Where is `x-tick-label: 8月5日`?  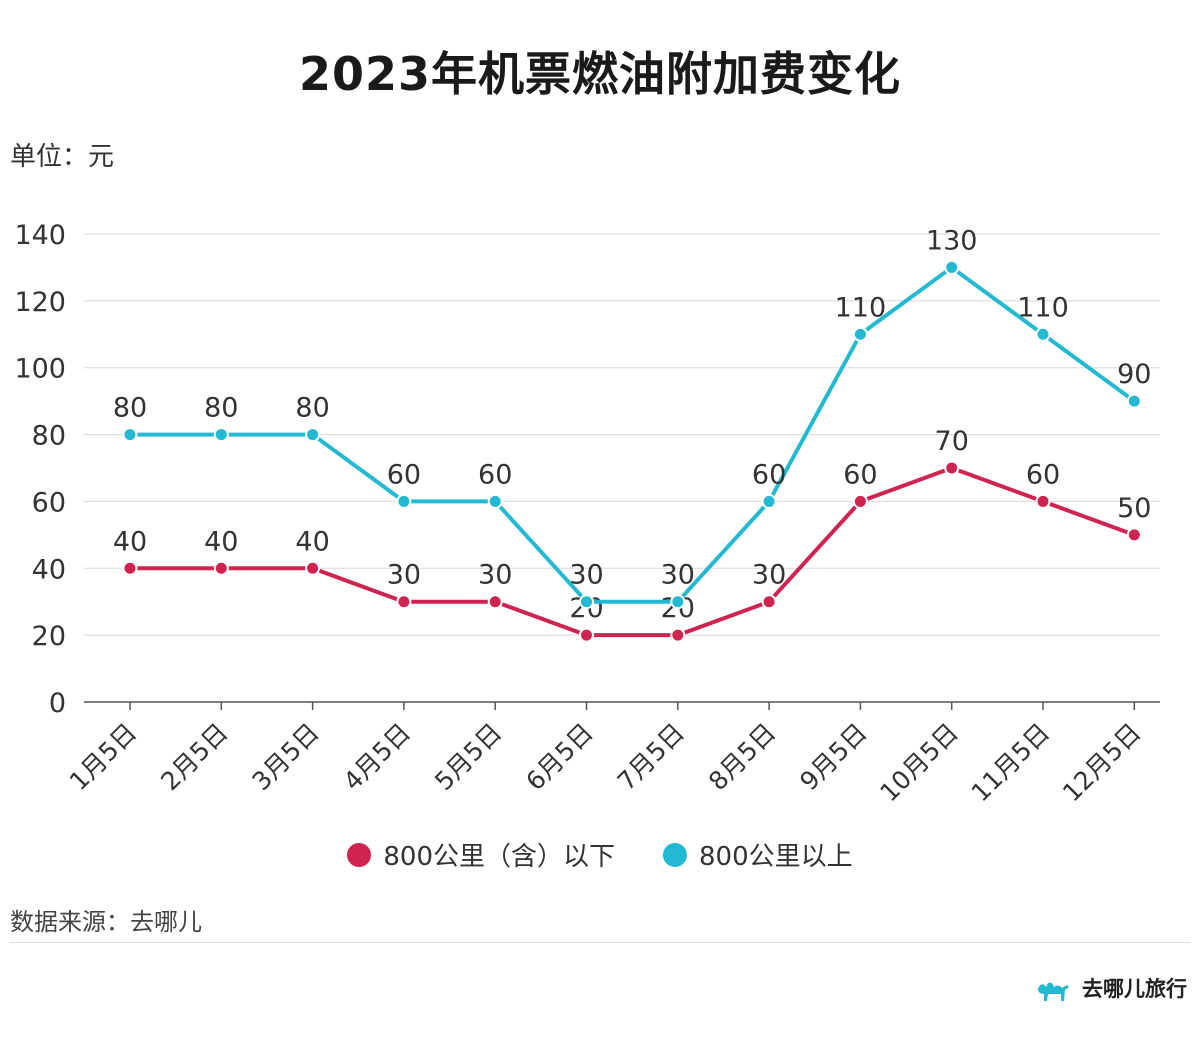 x-tick-label: 8月5日 is located at coordinates (742, 757).